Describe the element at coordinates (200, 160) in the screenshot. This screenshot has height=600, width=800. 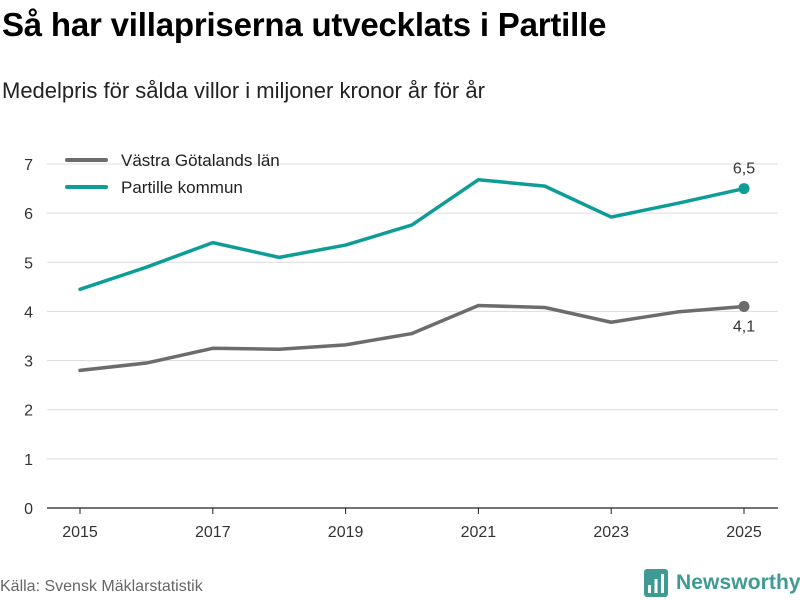
I see `legend-label: Västra Götalands län` at that location.